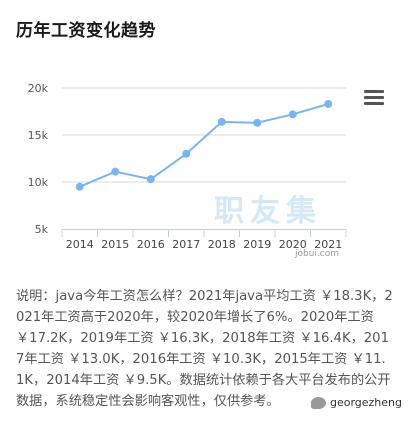 This screenshot has height=424, width=413. What do you see at coordinates (257, 244) in the screenshot?
I see `x-tick-label: 2019` at bounding box center [257, 244].